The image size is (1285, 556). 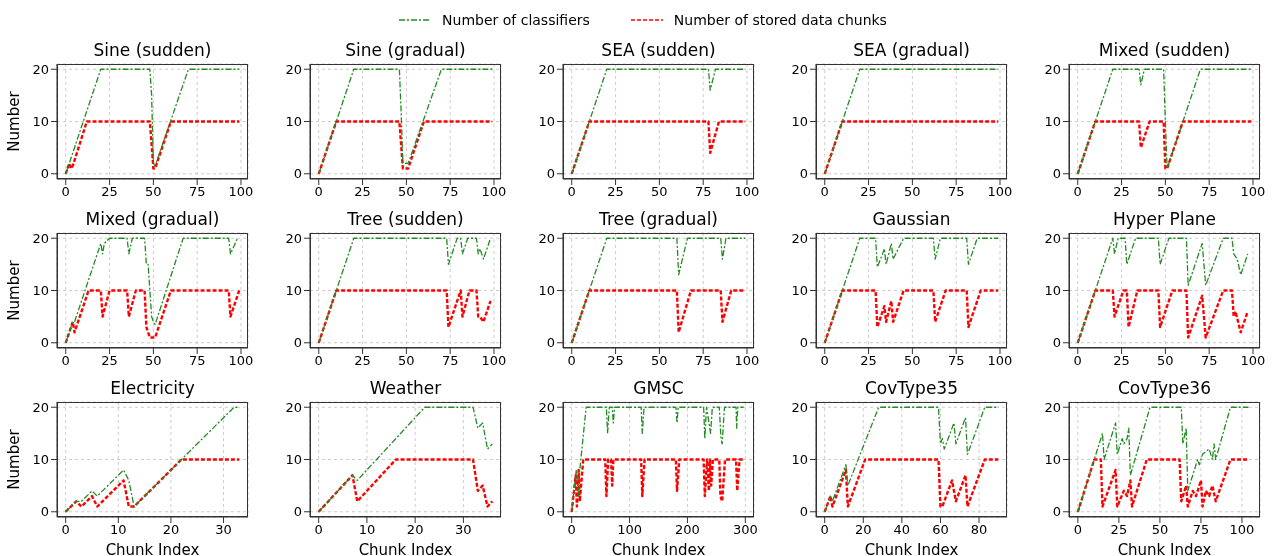 What do you see at coordinates (1164, 388) in the screenshot?
I see `chart-title: CovType36` at bounding box center [1164, 388].